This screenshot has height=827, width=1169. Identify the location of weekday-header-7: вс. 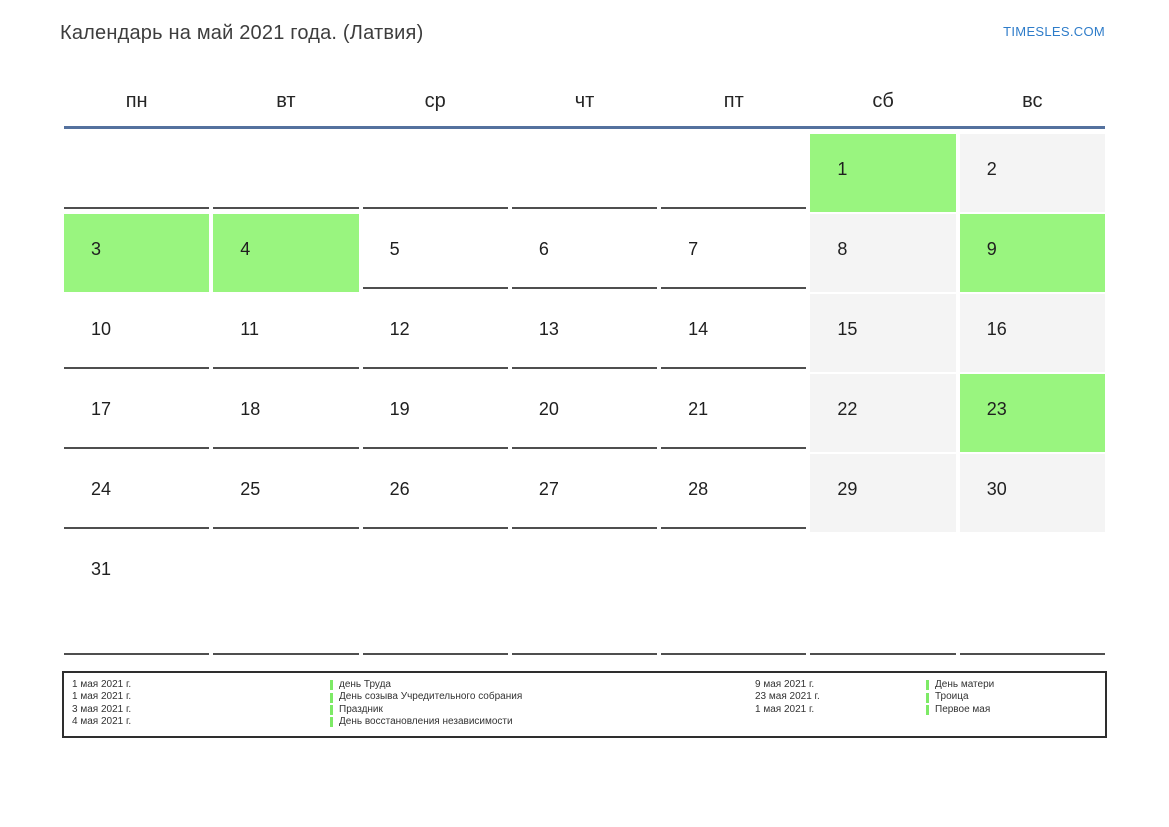
(1032, 101).